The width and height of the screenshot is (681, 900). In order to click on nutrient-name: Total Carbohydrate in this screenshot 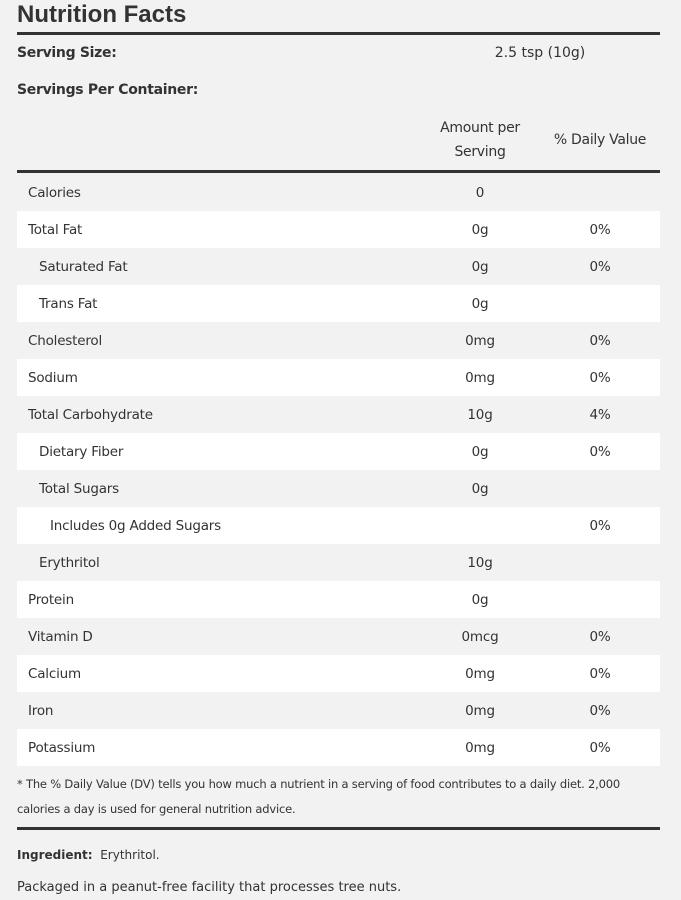, I will do `click(90, 414)`.